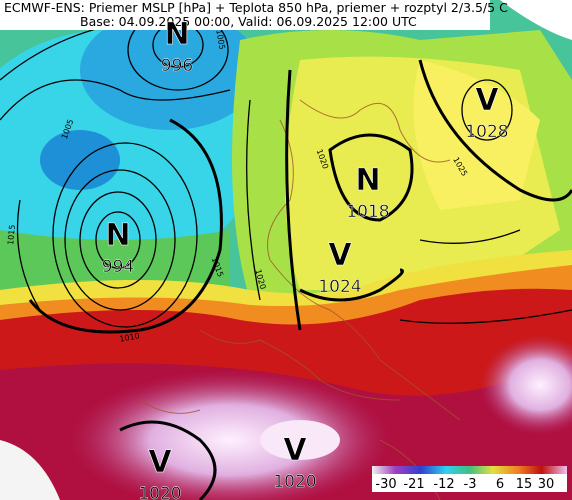 The width and height of the screenshot is (572, 500). What do you see at coordinates (385, 484) in the screenshot?
I see `colorbar-label: -30` at bounding box center [385, 484].